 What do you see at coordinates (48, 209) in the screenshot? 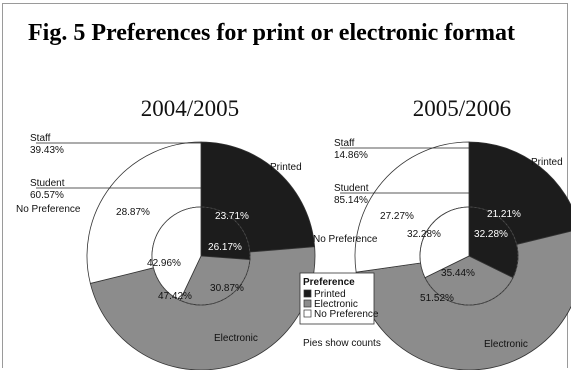
I see `category-label-no-preference-2004-2005: No Preference` at bounding box center [48, 209].